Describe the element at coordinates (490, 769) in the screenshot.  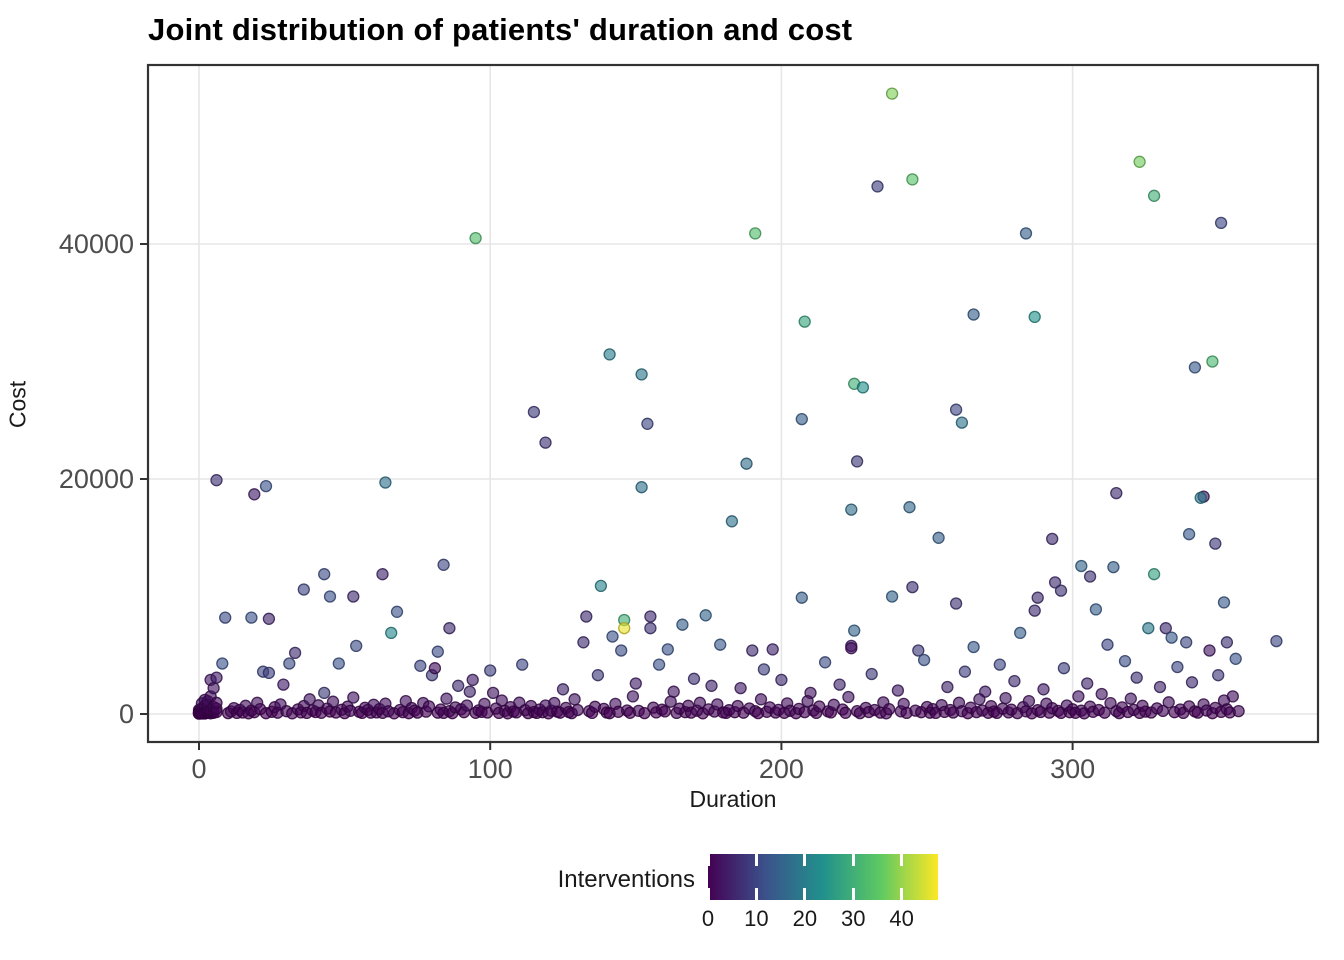
I see `x-tick-label: 100` at that location.